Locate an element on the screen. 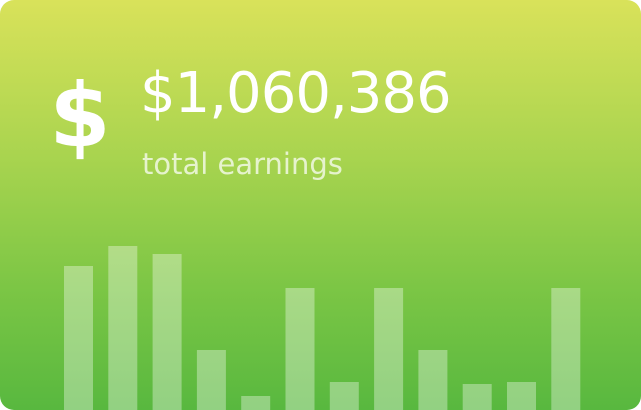 The height and width of the screenshot is (410, 641). dollar-sign-icon: $ is located at coordinates (80, 115).